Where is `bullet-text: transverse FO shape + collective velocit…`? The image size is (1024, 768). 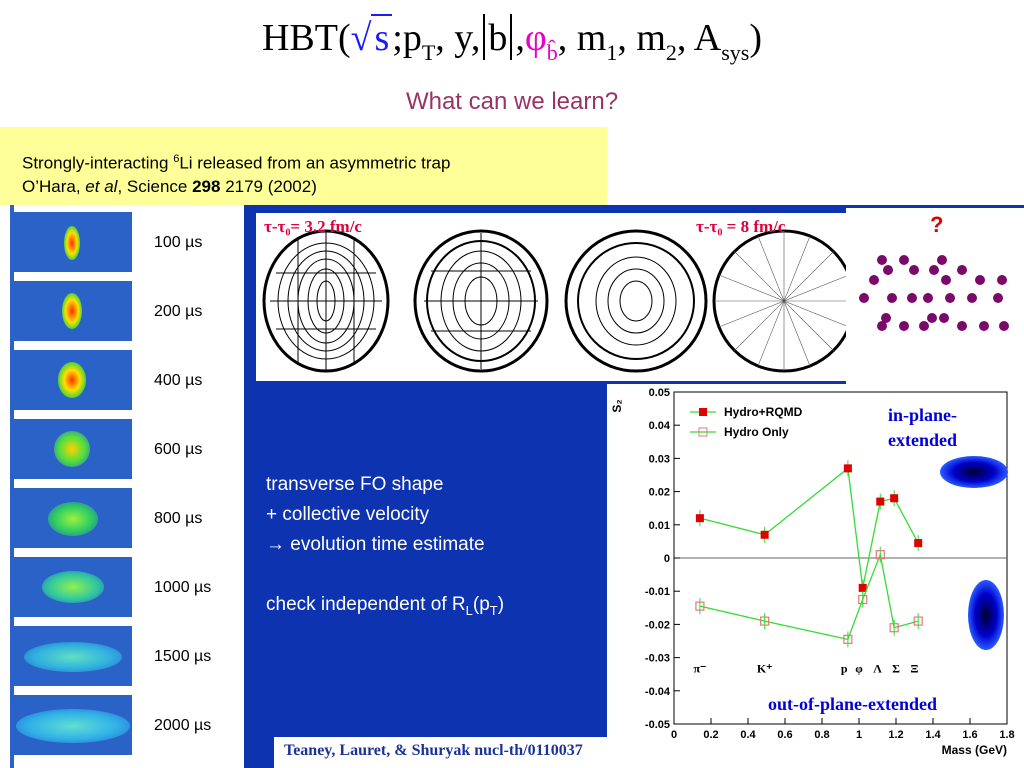
bullet-text: transverse FO shape + collective velocit… is located at coordinates (385, 548).